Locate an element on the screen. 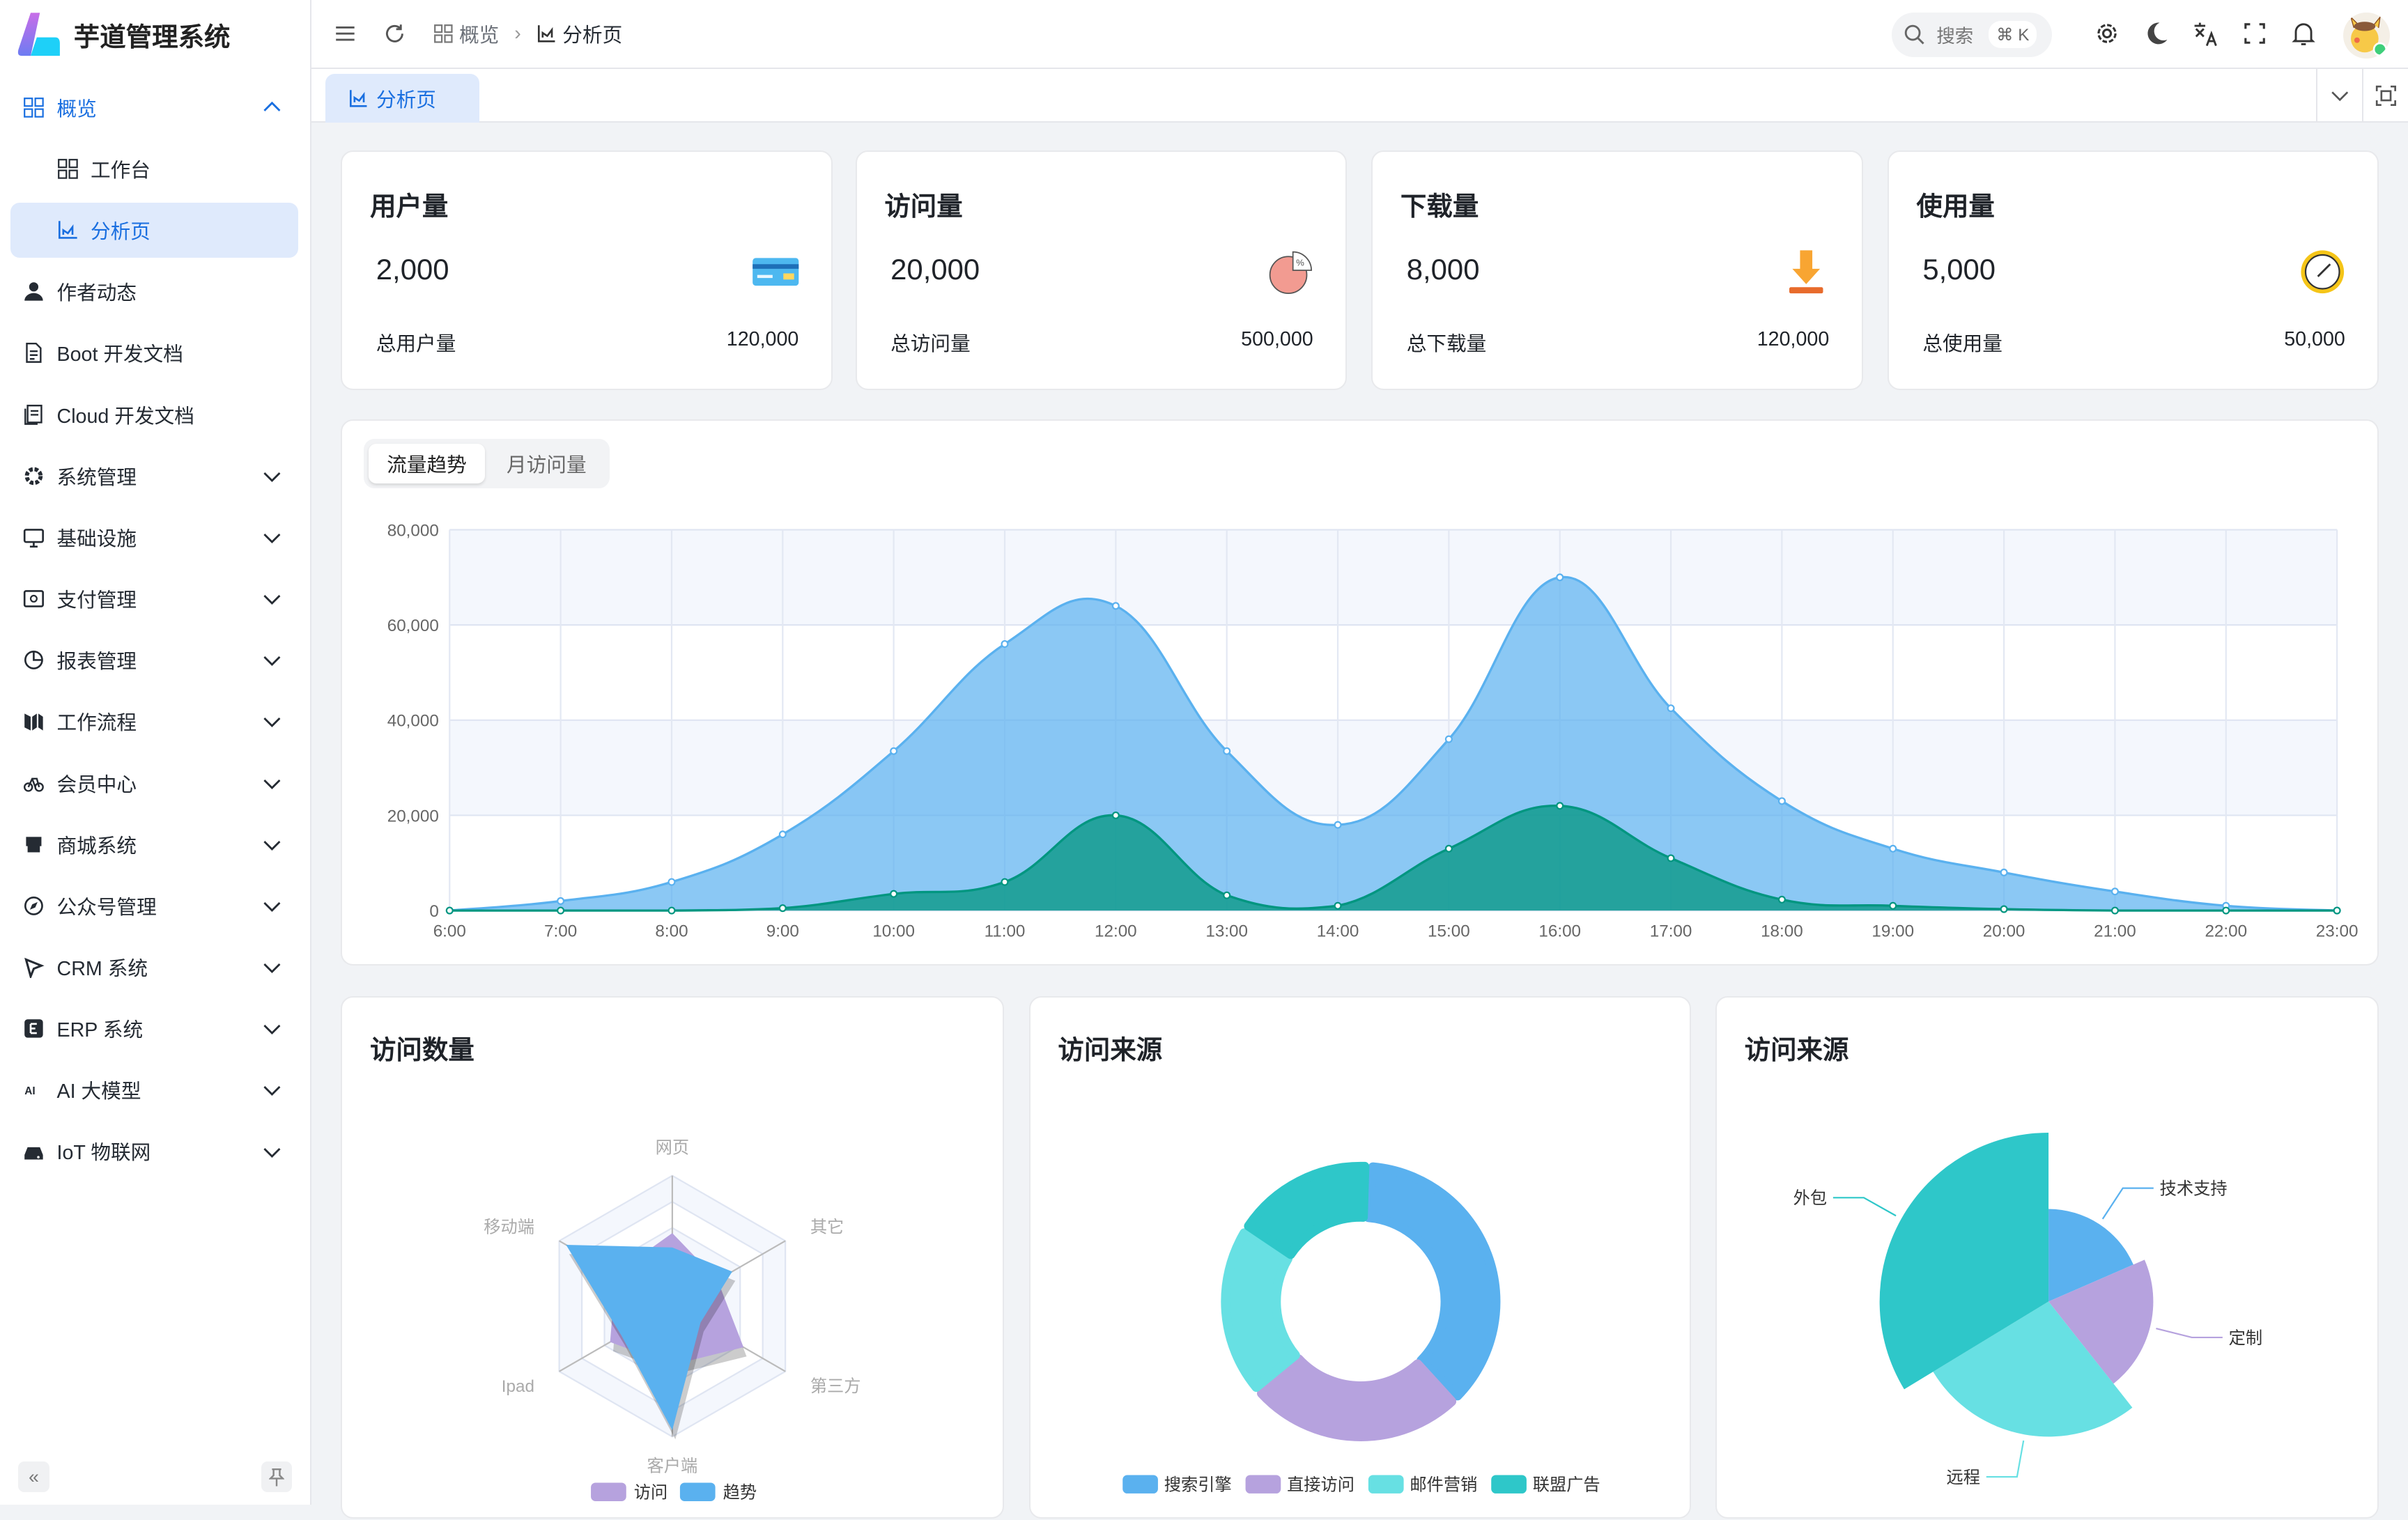  legend-label: 搜索引擎 is located at coordinates (1198, 1485).